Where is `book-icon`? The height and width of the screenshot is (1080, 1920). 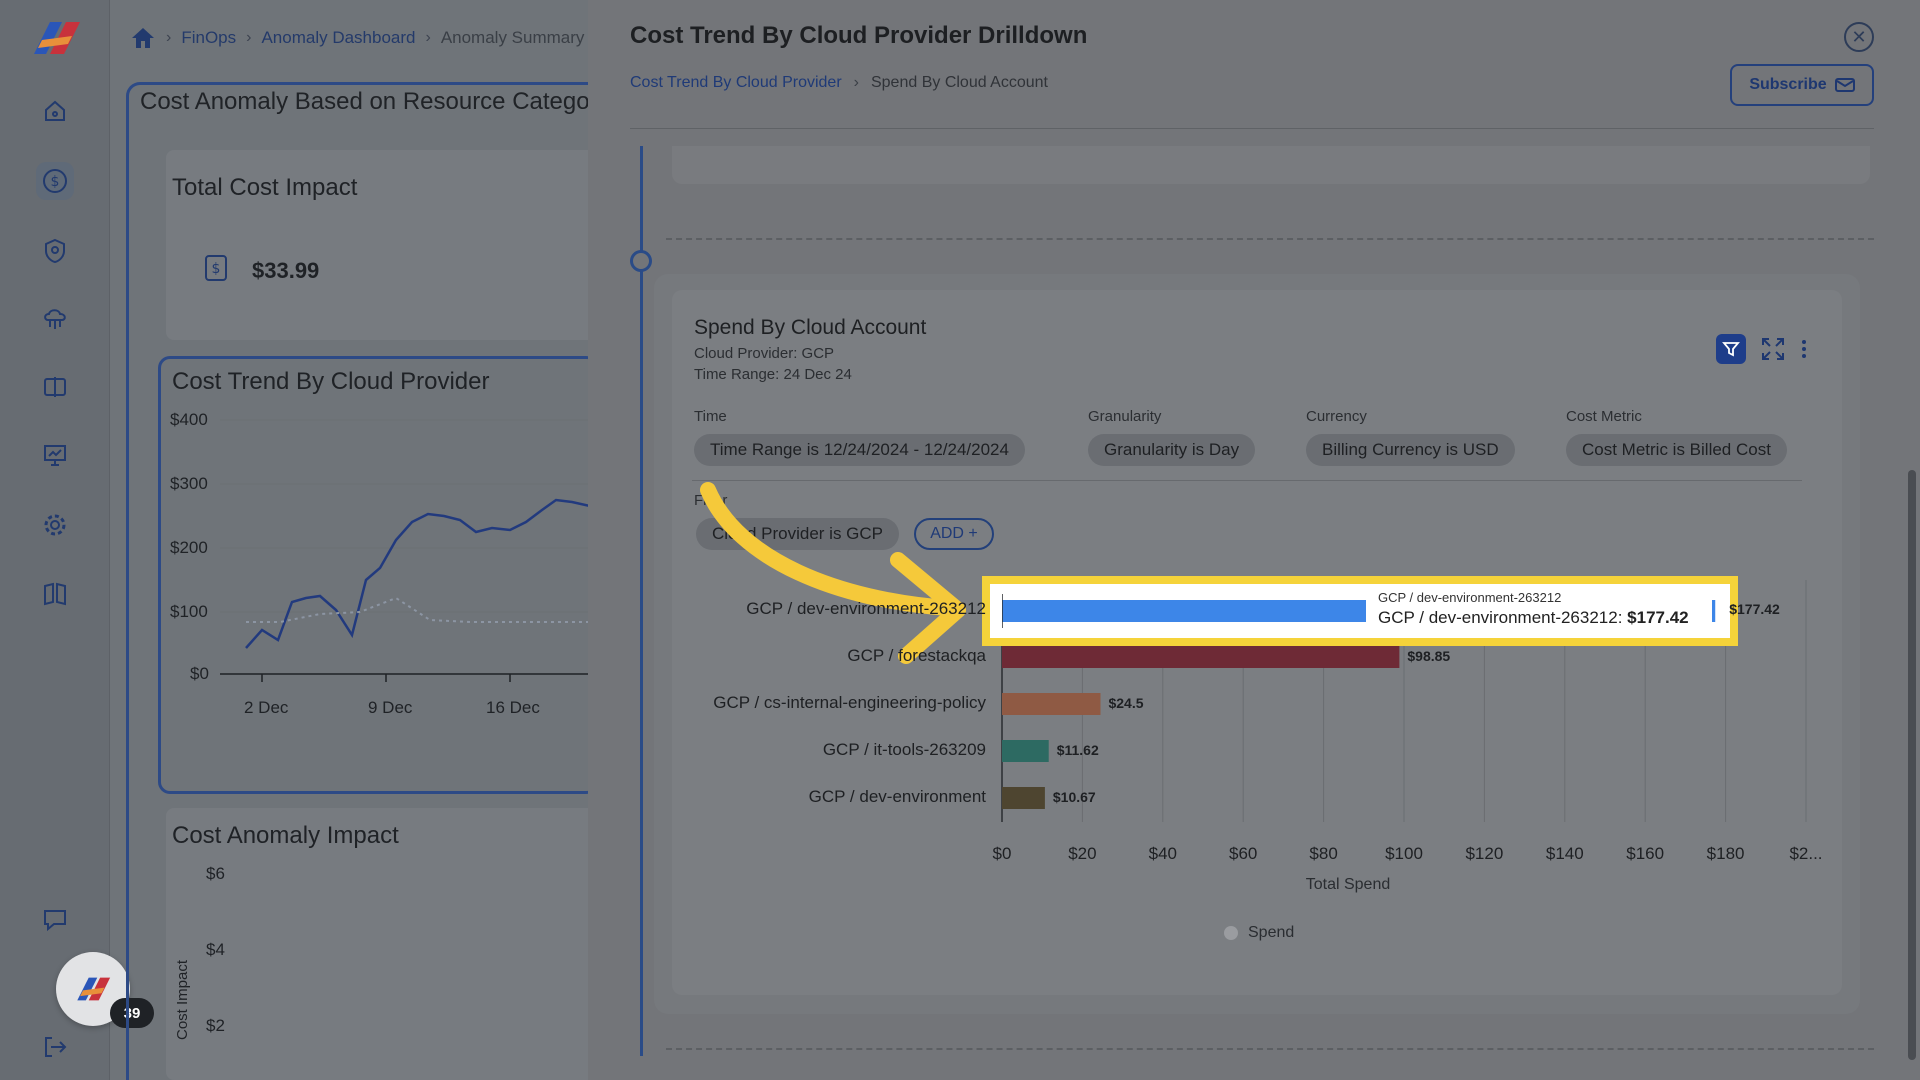 book-icon is located at coordinates (55, 593).